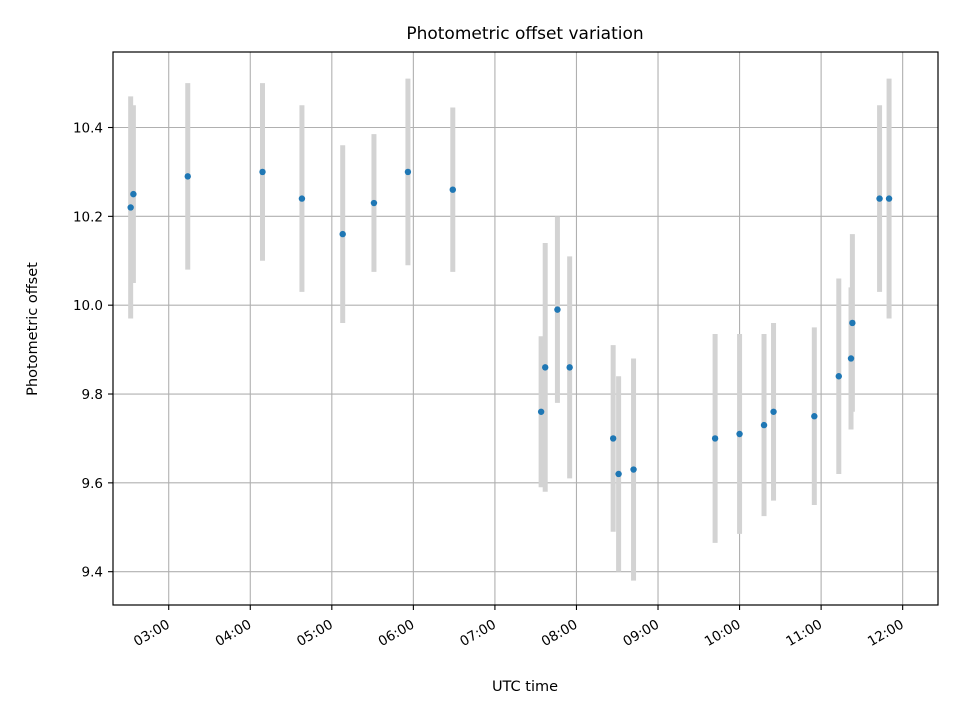 The height and width of the screenshot is (720, 960). What do you see at coordinates (92, 395) in the screenshot?
I see `y-tick-label: 9.8` at bounding box center [92, 395].